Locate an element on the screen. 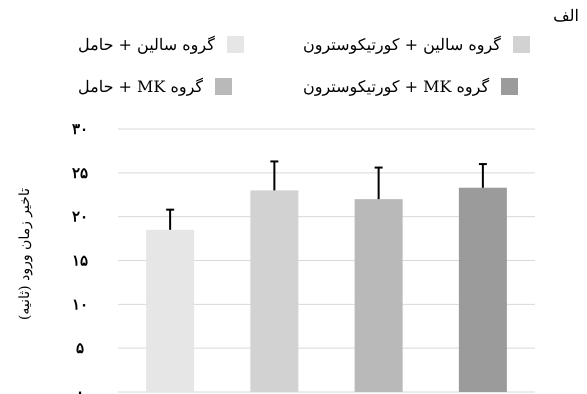 This screenshot has height=394, width=587. y-tick-label: ۵ is located at coordinates (80, 348).